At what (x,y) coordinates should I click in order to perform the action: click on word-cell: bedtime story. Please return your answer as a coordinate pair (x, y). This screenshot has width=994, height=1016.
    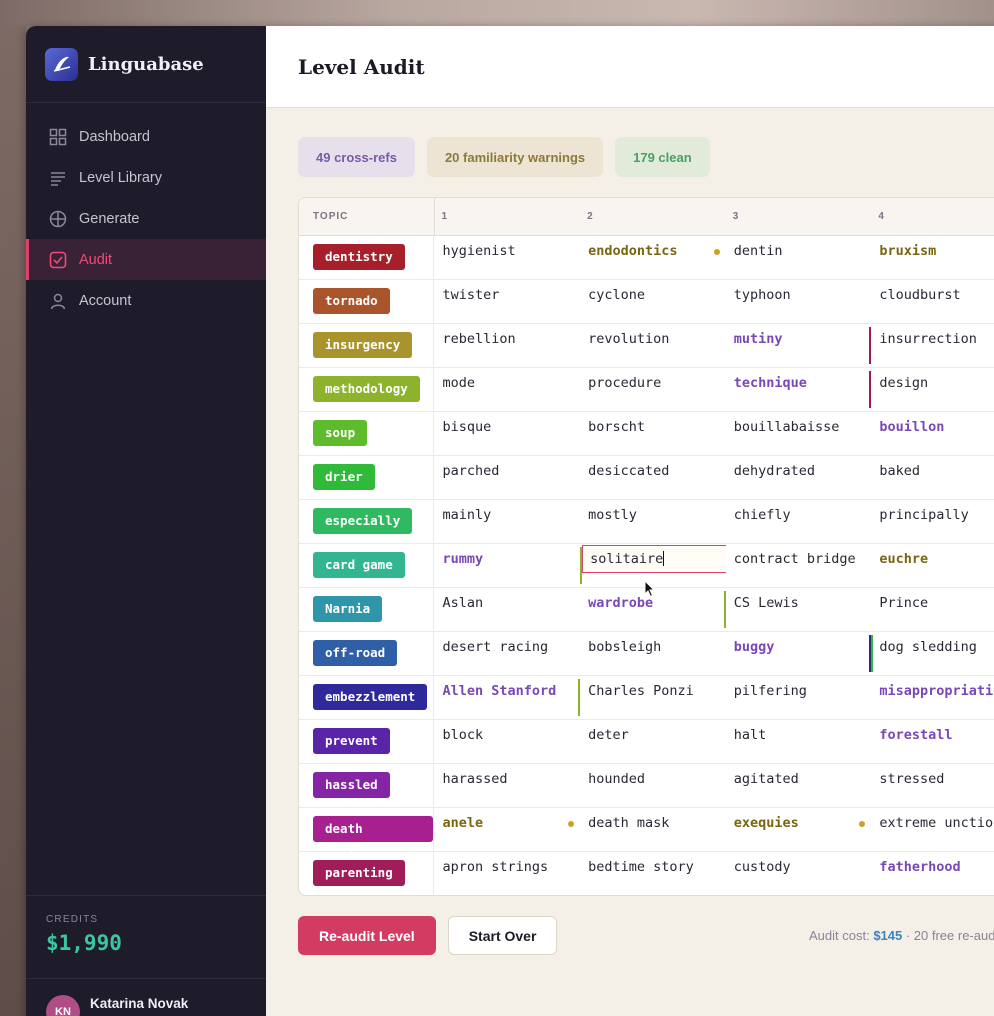
    Looking at the image, I should click on (653, 873).